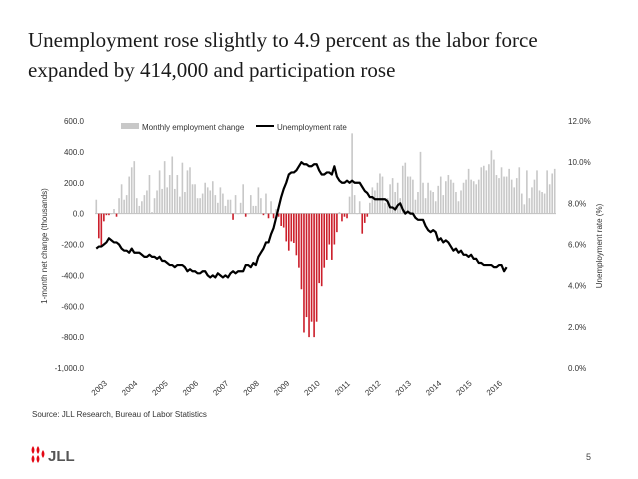 The image size is (638, 479). What do you see at coordinates (577, 286) in the screenshot?
I see `right-axis-tick-label: 4.0%` at bounding box center [577, 286].